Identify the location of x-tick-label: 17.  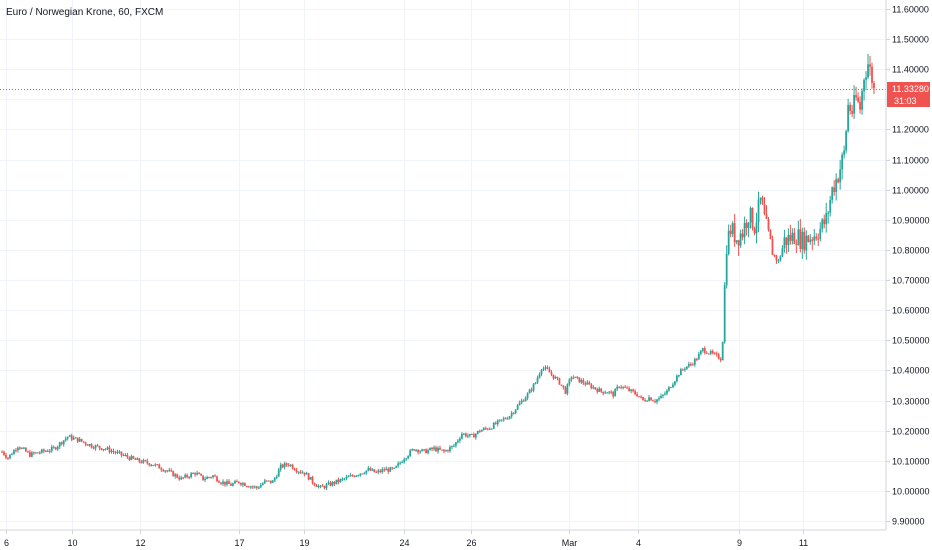
(239, 543).